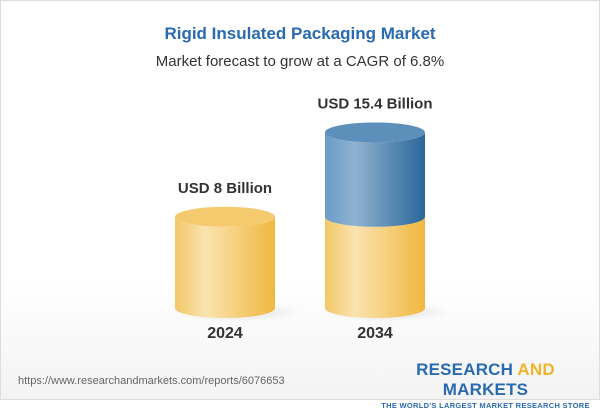 The image size is (600, 410). What do you see at coordinates (374, 103) in the screenshot?
I see `data-label: USD 15.4 Billion` at bounding box center [374, 103].